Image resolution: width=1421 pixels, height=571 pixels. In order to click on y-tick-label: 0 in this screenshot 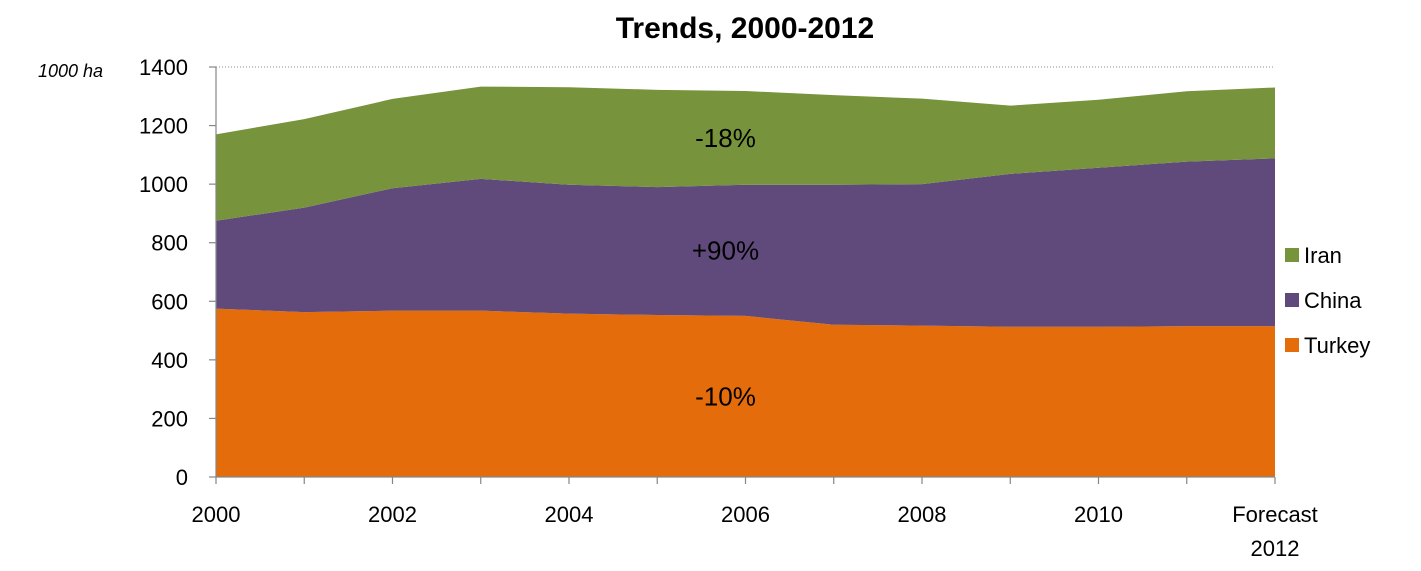, I will do `click(182, 477)`.